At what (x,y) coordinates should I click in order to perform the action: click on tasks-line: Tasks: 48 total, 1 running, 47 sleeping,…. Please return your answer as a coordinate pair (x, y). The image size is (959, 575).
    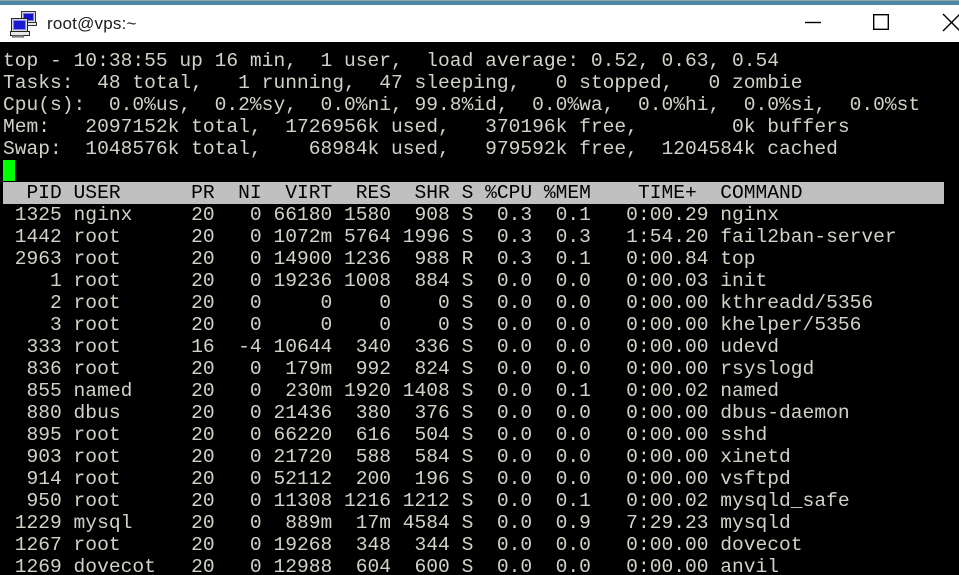
    Looking at the image, I should click on (403, 83).